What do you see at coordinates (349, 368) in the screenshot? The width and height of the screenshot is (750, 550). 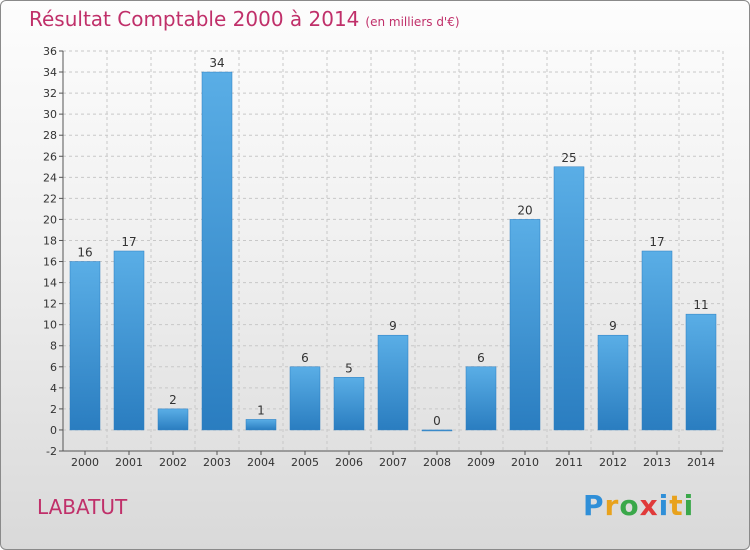 I see `data-label: 5` at bounding box center [349, 368].